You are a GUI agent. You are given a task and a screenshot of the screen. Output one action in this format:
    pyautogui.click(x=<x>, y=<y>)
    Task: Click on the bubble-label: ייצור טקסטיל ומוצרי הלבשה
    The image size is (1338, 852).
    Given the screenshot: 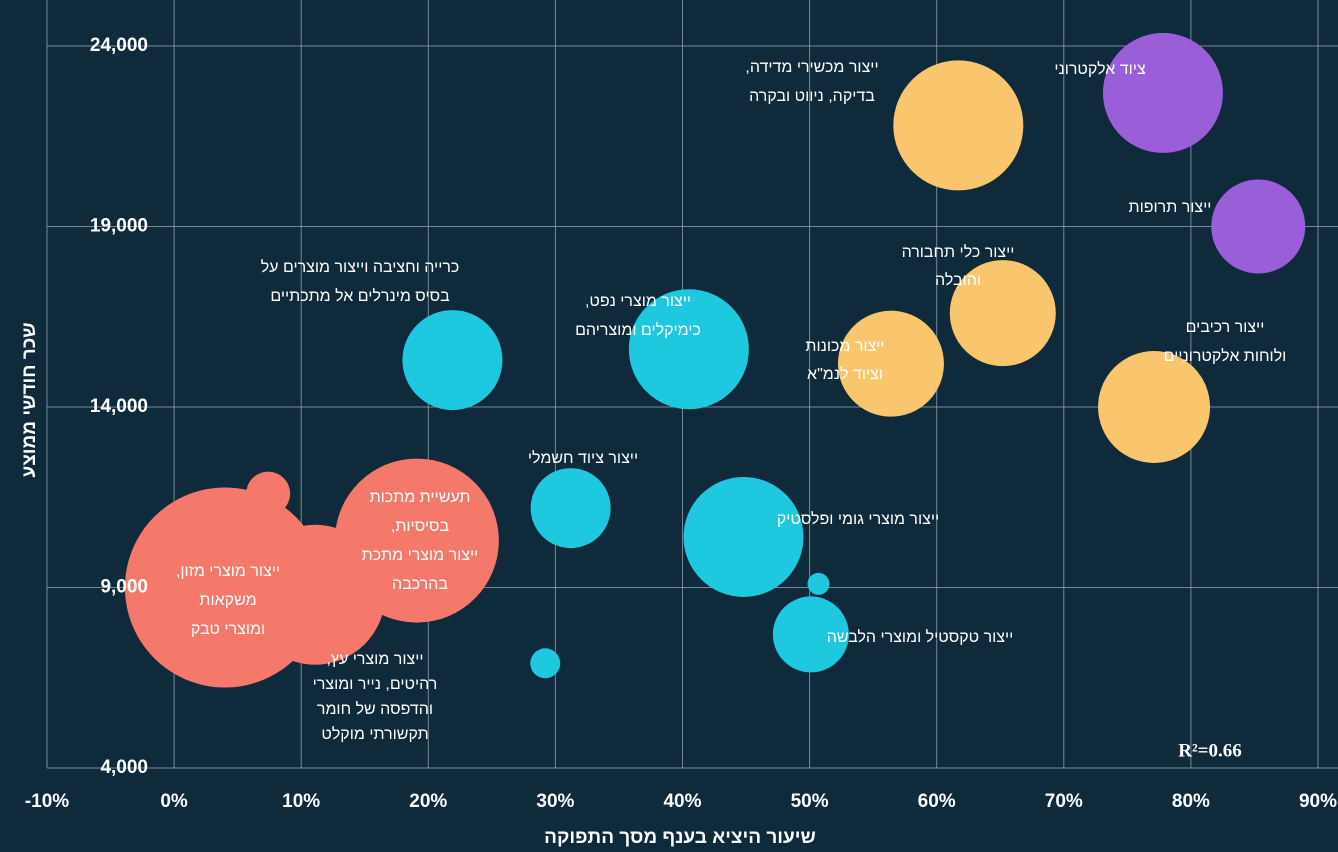 What is the action you would take?
    pyautogui.click(x=920, y=637)
    